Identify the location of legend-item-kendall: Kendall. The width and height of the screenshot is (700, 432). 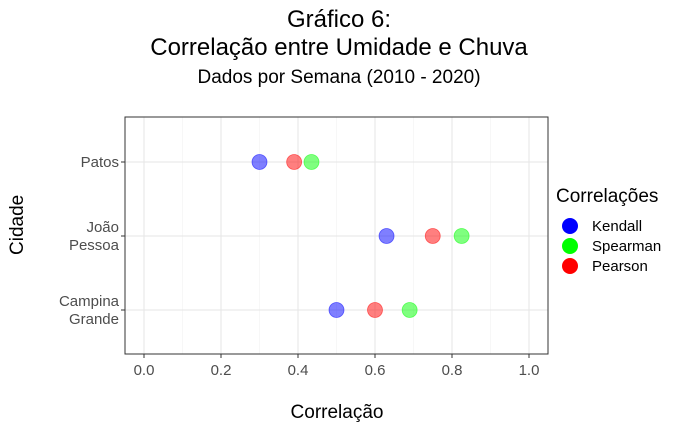
(608, 226).